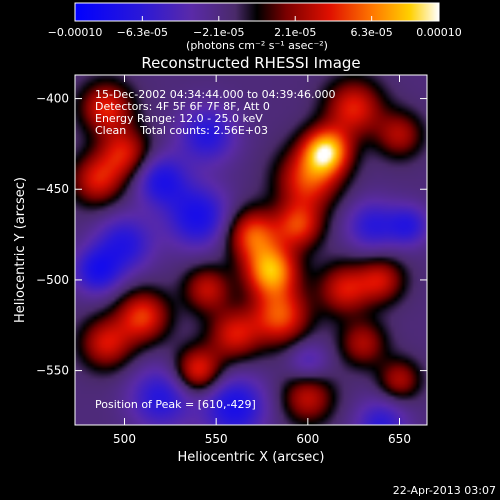  What do you see at coordinates (75, 32) in the screenshot?
I see `colorbar-tick-label: −0.00010` at bounding box center [75, 32].